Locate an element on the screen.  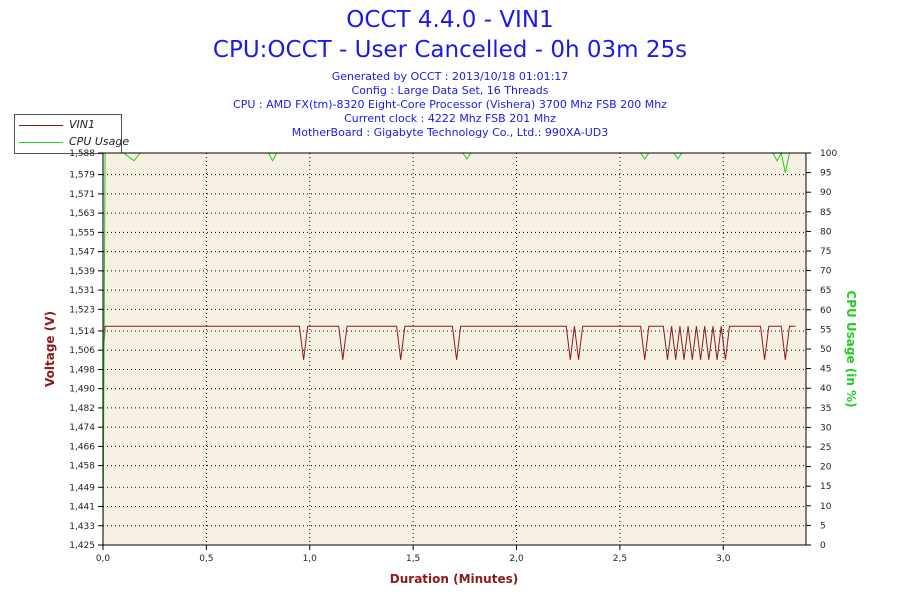
x-tick-label: 2,0 is located at coordinates (516, 559).